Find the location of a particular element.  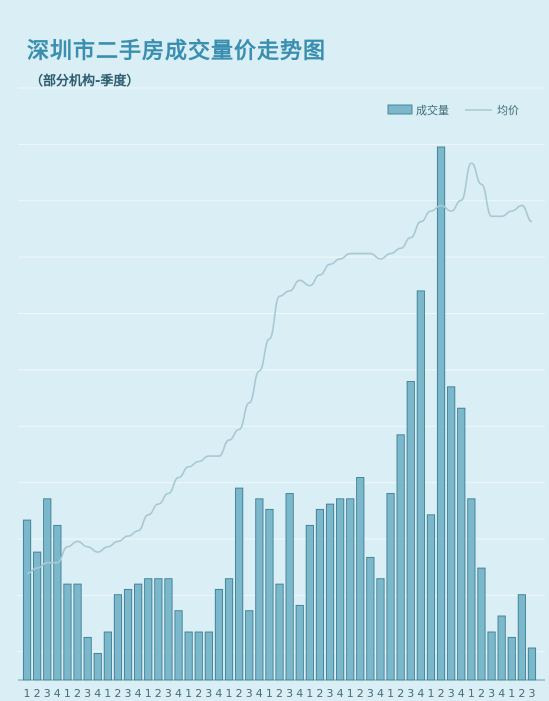

legend-swatch-bar is located at coordinates (400, 109).